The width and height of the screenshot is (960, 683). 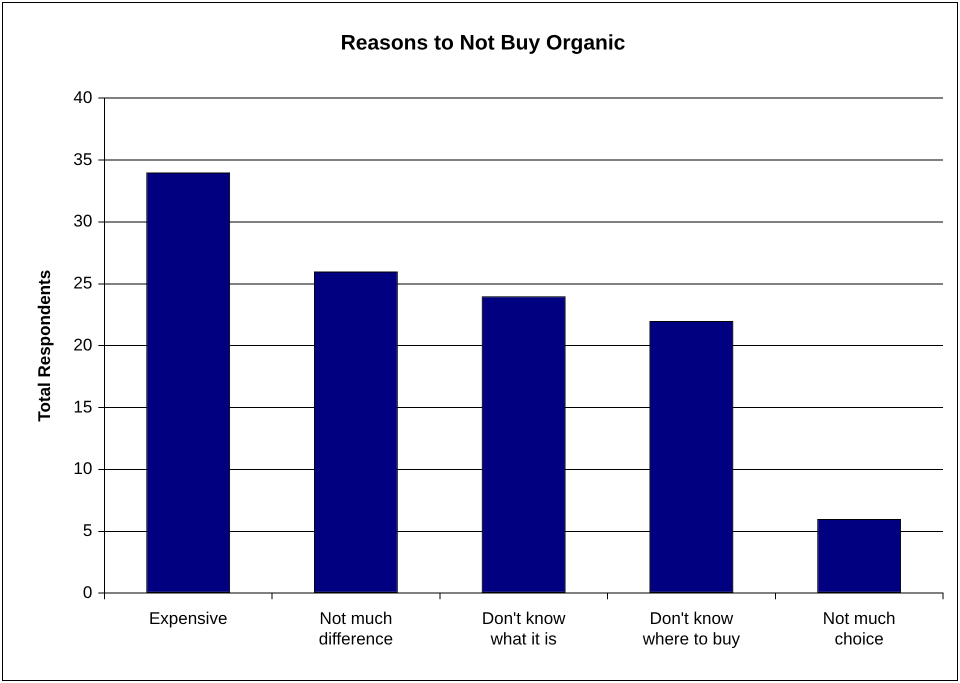 I want to click on y-tick-label: 15, so click(x=82, y=406).